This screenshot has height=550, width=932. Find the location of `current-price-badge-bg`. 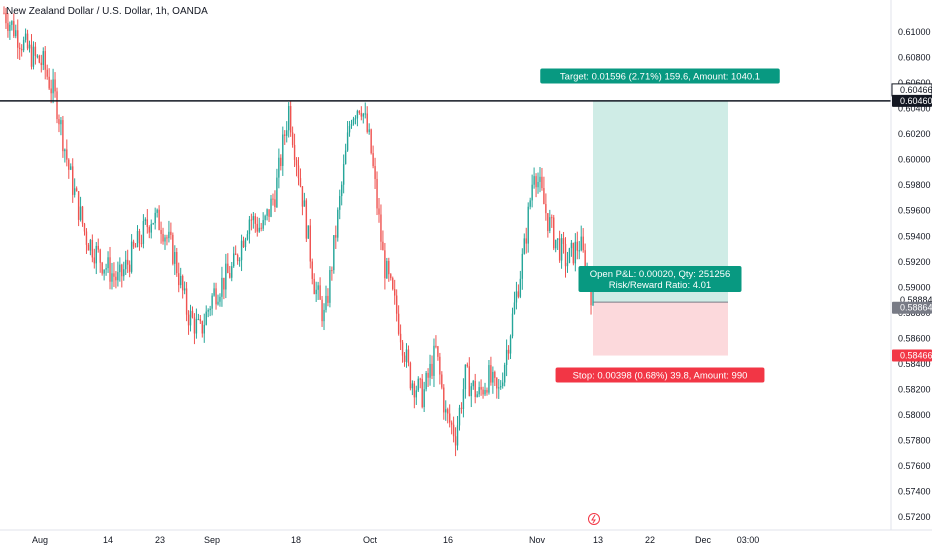

current-price-badge-bg is located at coordinates (912, 307).